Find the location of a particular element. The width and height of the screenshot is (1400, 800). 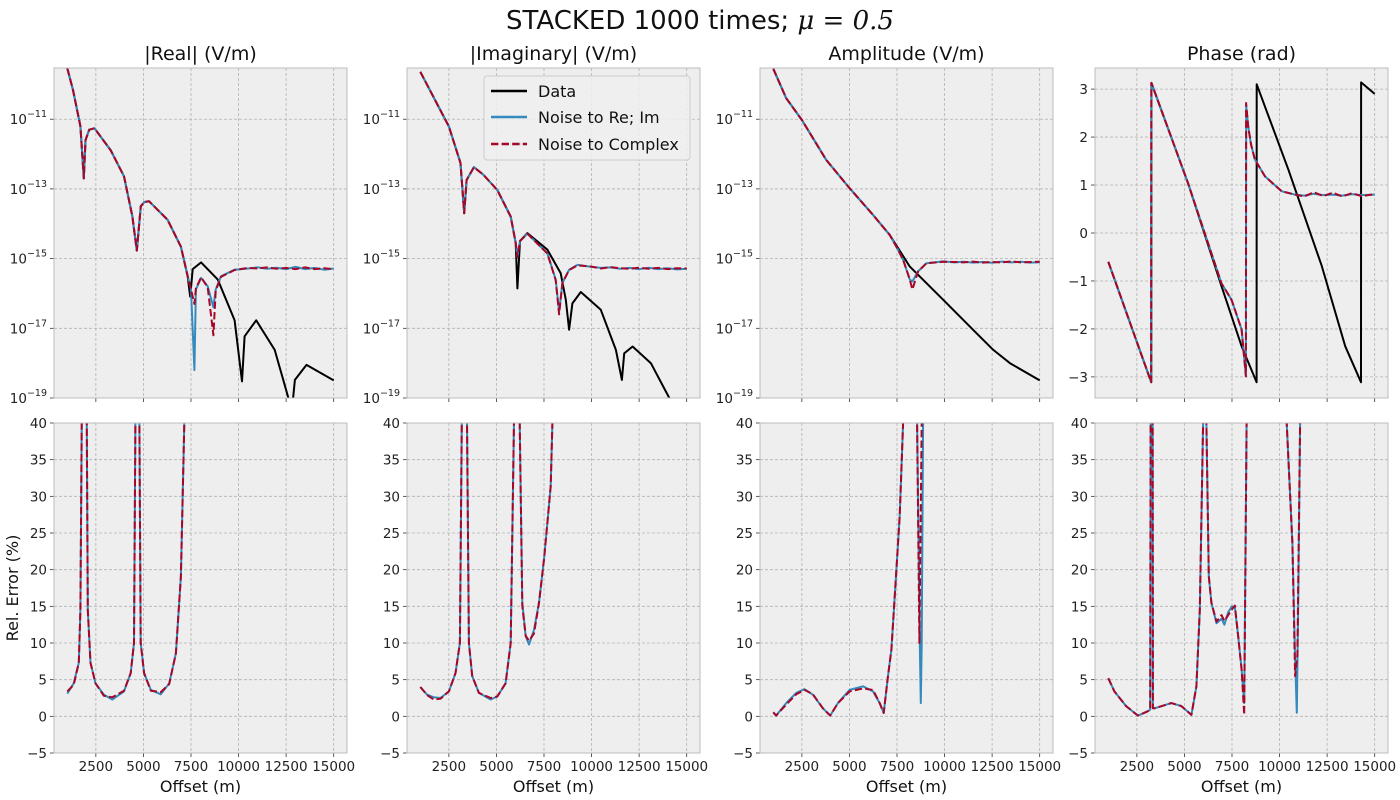

legend-box is located at coordinates (587, 118).